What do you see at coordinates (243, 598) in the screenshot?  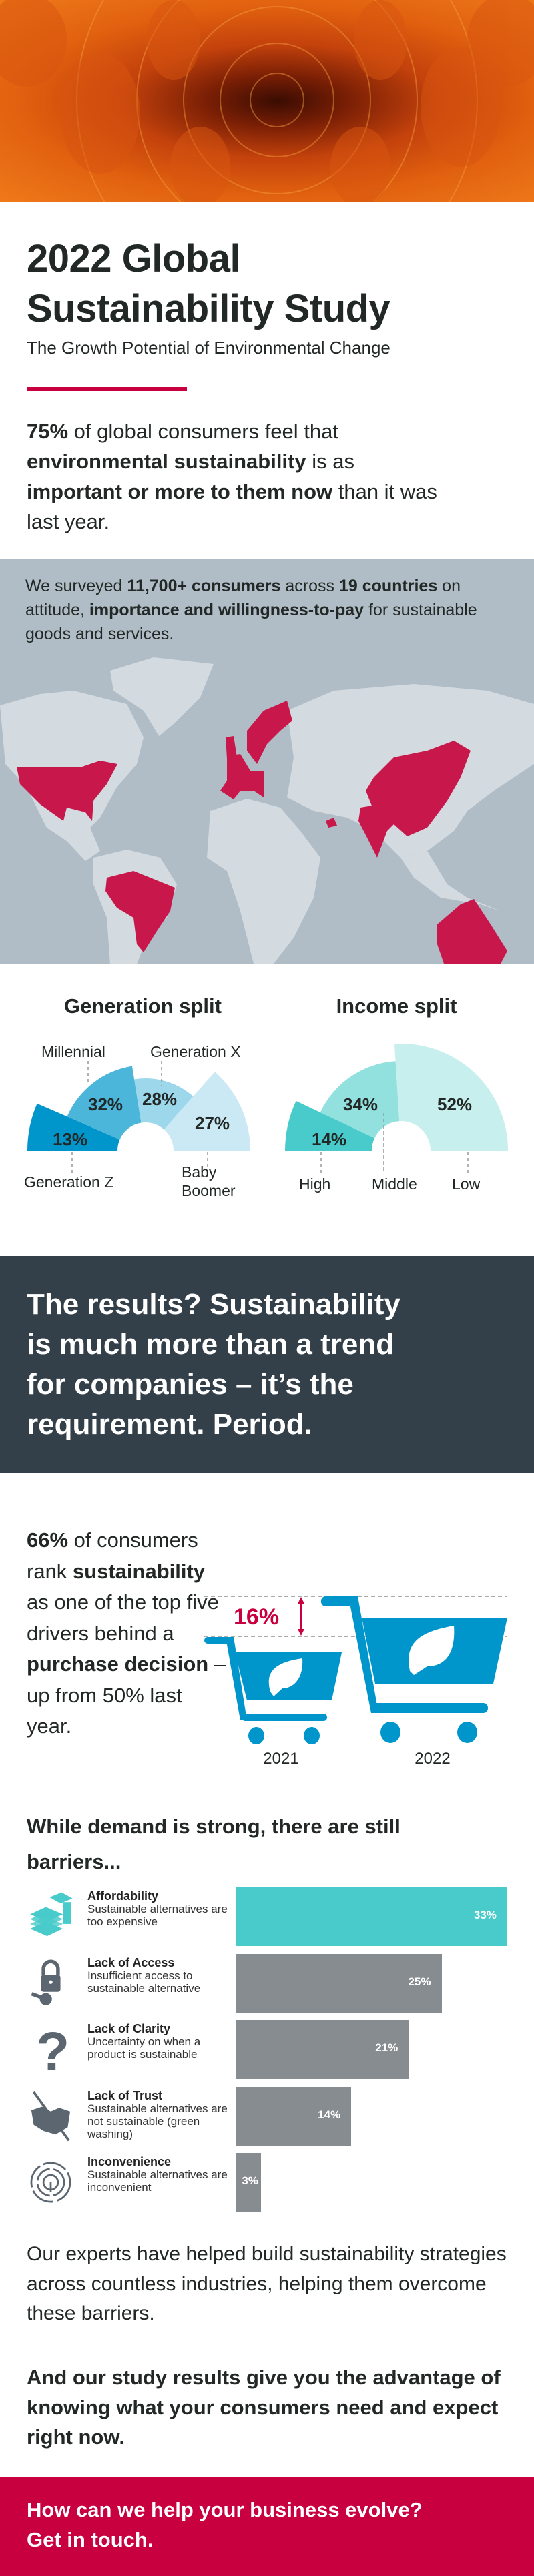 I see `text: on attitude,` at bounding box center [243, 598].